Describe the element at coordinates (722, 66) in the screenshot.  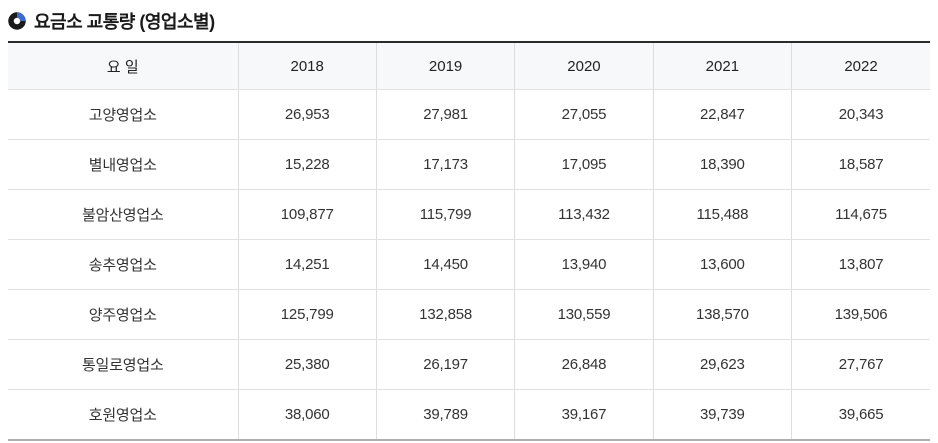
I see `column-header-2021: 2021` at that location.